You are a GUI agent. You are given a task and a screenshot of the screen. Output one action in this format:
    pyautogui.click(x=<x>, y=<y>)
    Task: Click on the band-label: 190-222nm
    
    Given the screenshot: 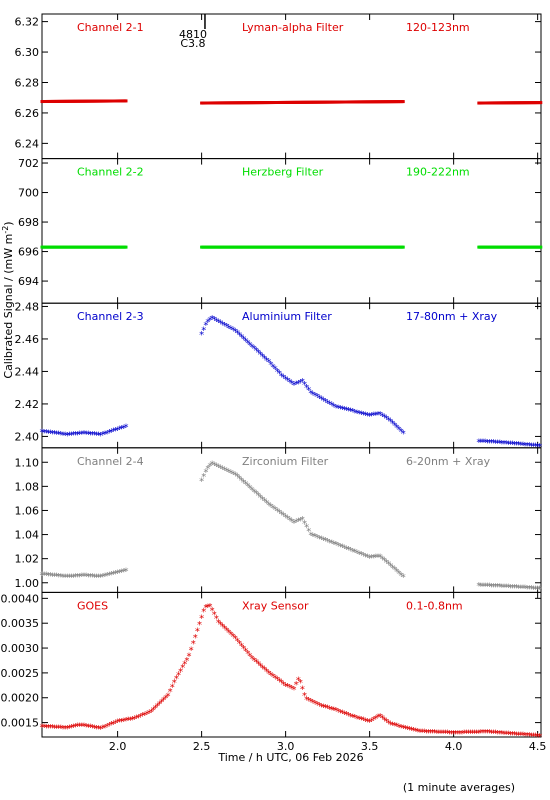 What is the action you would take?
    pyautogui.click(x=438, y=172)
    